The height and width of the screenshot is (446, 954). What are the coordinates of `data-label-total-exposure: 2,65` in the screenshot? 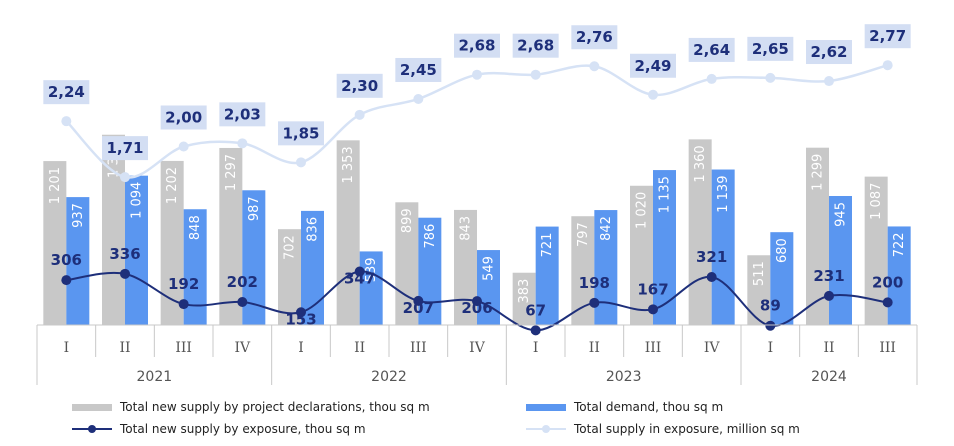 It's located at (770, 49).